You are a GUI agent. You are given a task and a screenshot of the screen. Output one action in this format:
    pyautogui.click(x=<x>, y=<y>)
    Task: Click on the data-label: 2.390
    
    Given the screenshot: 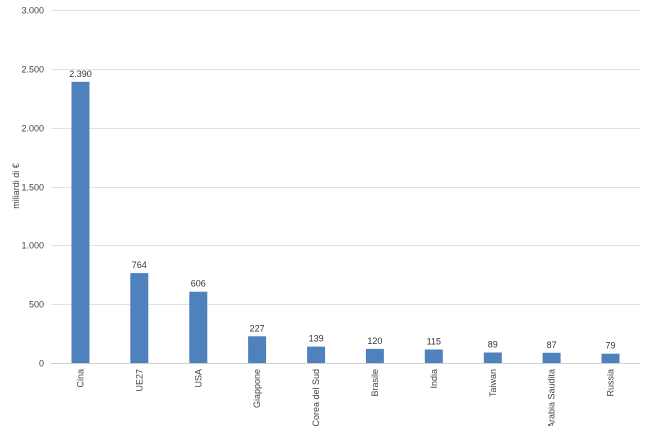 What is the action you would take?
    pyautogui.click(x=80, y=74)
    